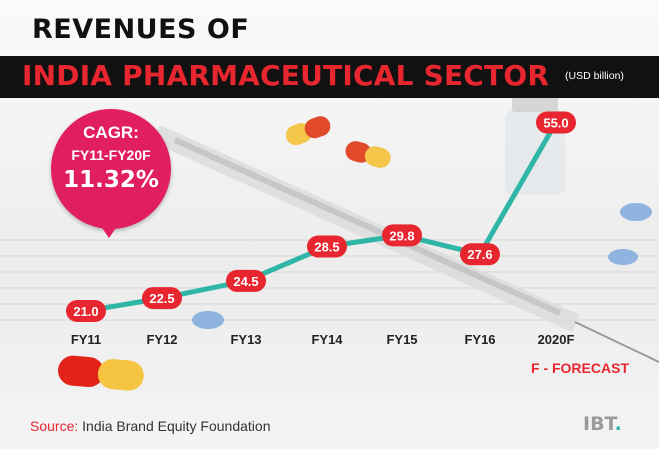 The width and height of the screenshot is (659, 449). What do you see at coordinates (111, 132) in the screenshot?
I see `cagr-label: CAGR:` at bounding box center [111, 132].